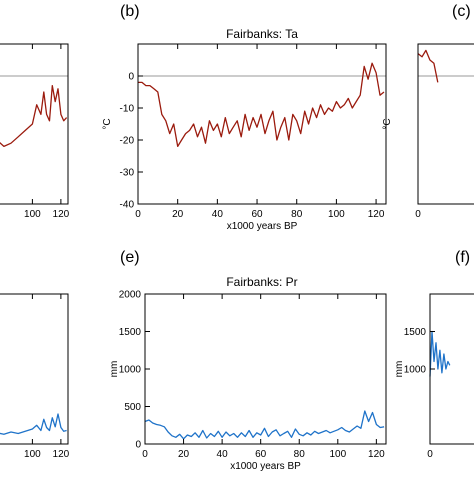  I want to click on chart-f-partial: 0 1000 1500 mm, so click(434, 376).